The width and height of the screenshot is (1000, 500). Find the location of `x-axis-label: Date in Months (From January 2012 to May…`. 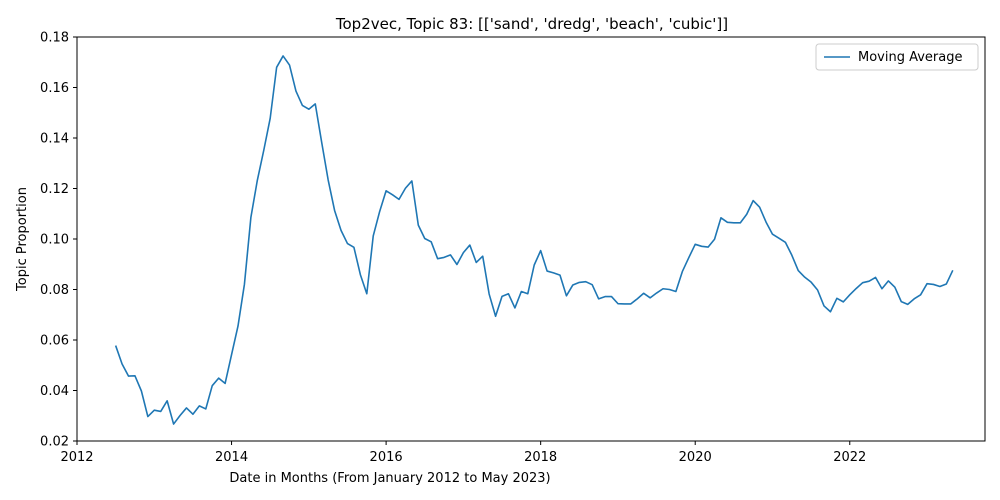

x-axis-label: Date in Months (From January 2012 to May… is located at coordinates (389, 478).